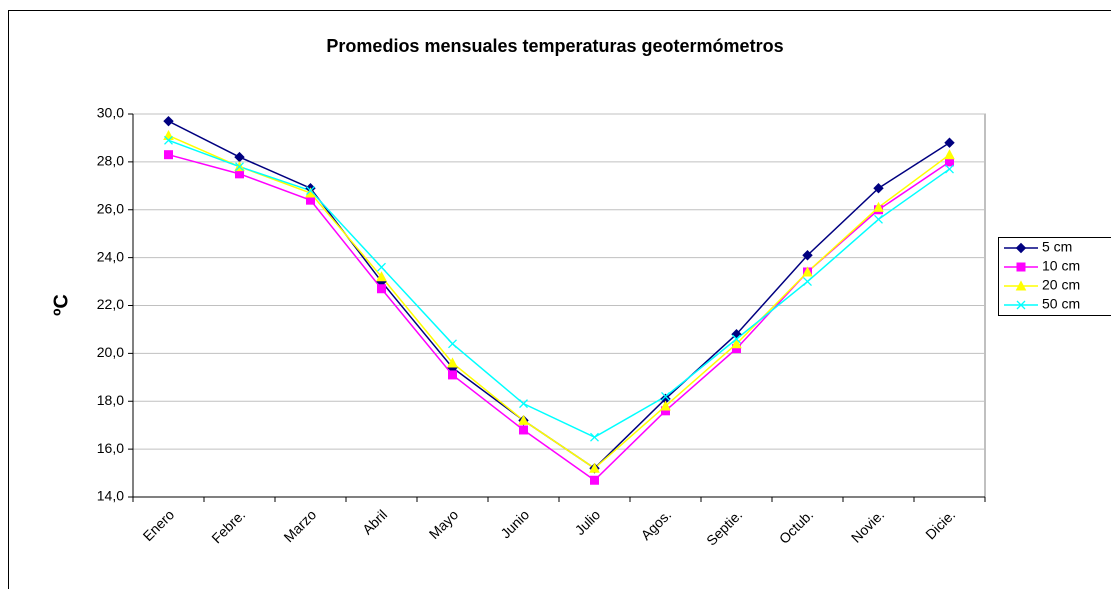 The width and height of the screenshot is (1111, 589). I want to click on y-tick-label: 24,0, so click(110, 256).